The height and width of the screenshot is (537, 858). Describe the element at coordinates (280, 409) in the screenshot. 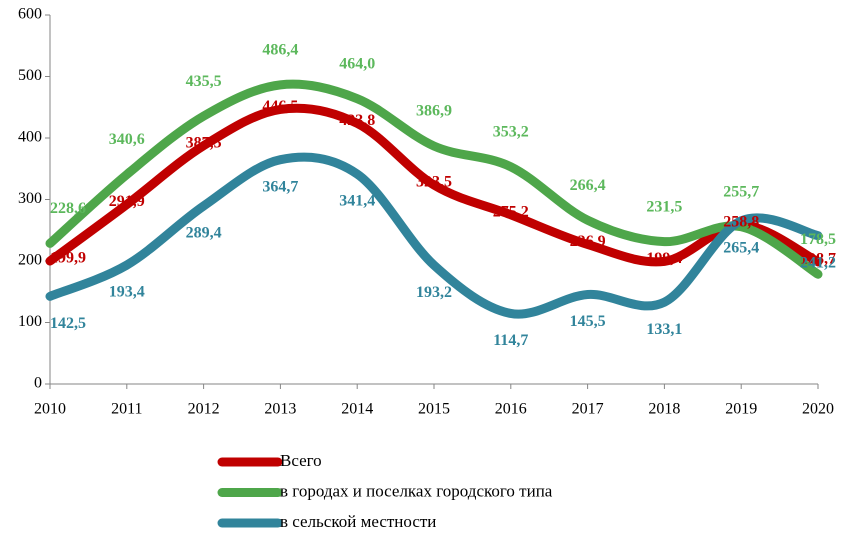

I see `x-tick-label: 2013` at that location.